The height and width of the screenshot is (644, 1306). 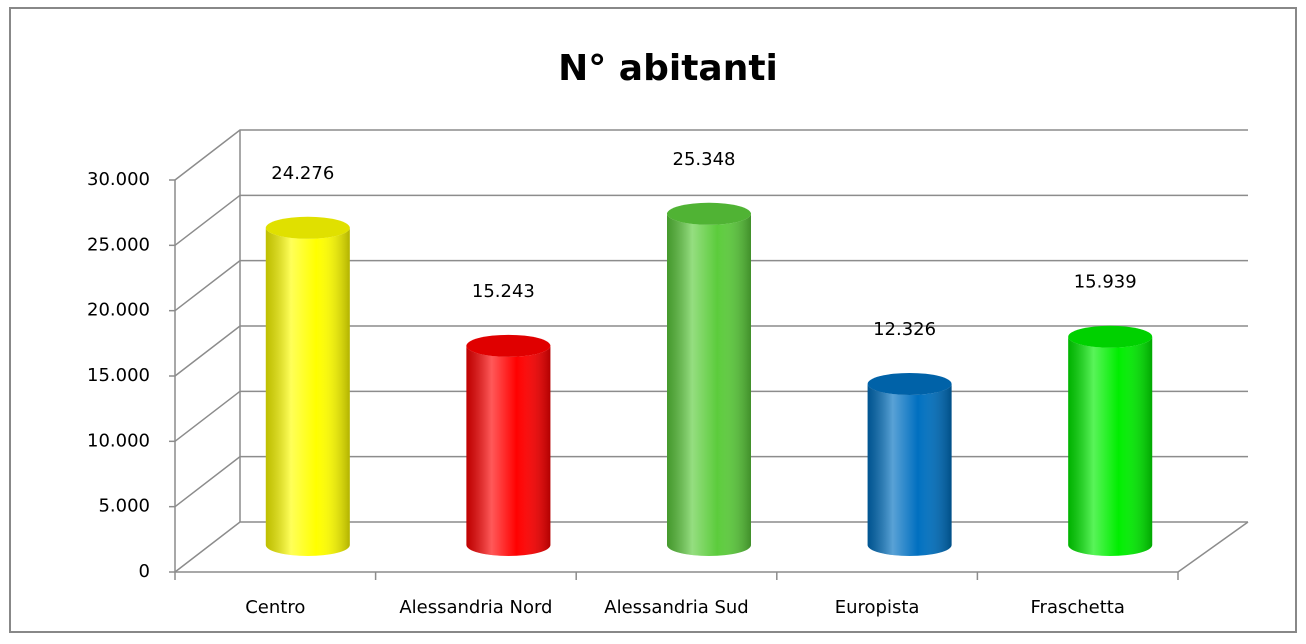 I want to click on y-tick-label: 20.000, so click(x=118, y=310).